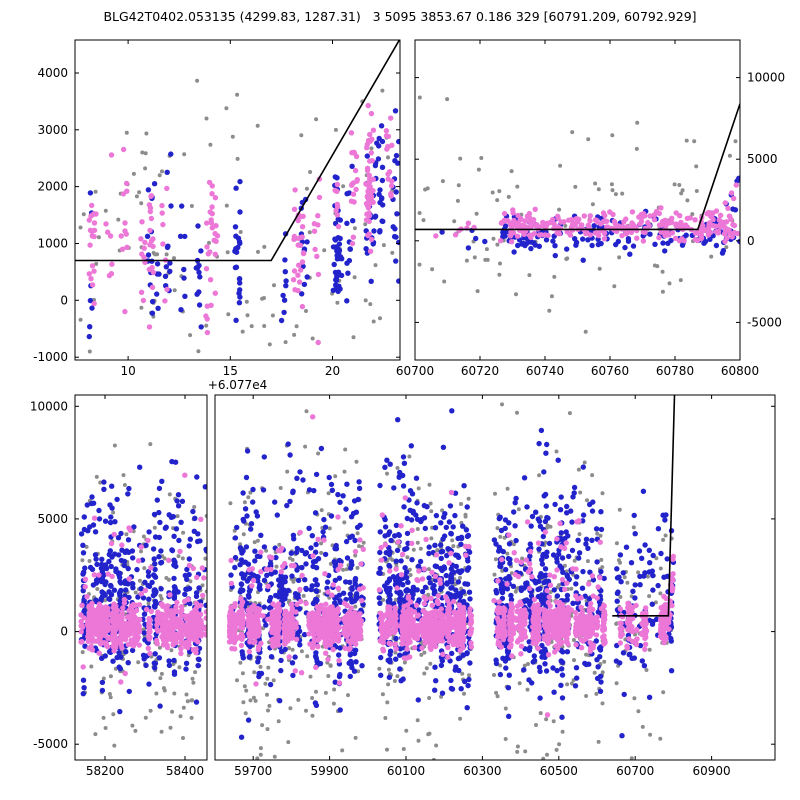  What do you see at coordinates (740, 371) in the screenshot?
I see `x-tick-label: 60800` at bounding box center [740, 371].